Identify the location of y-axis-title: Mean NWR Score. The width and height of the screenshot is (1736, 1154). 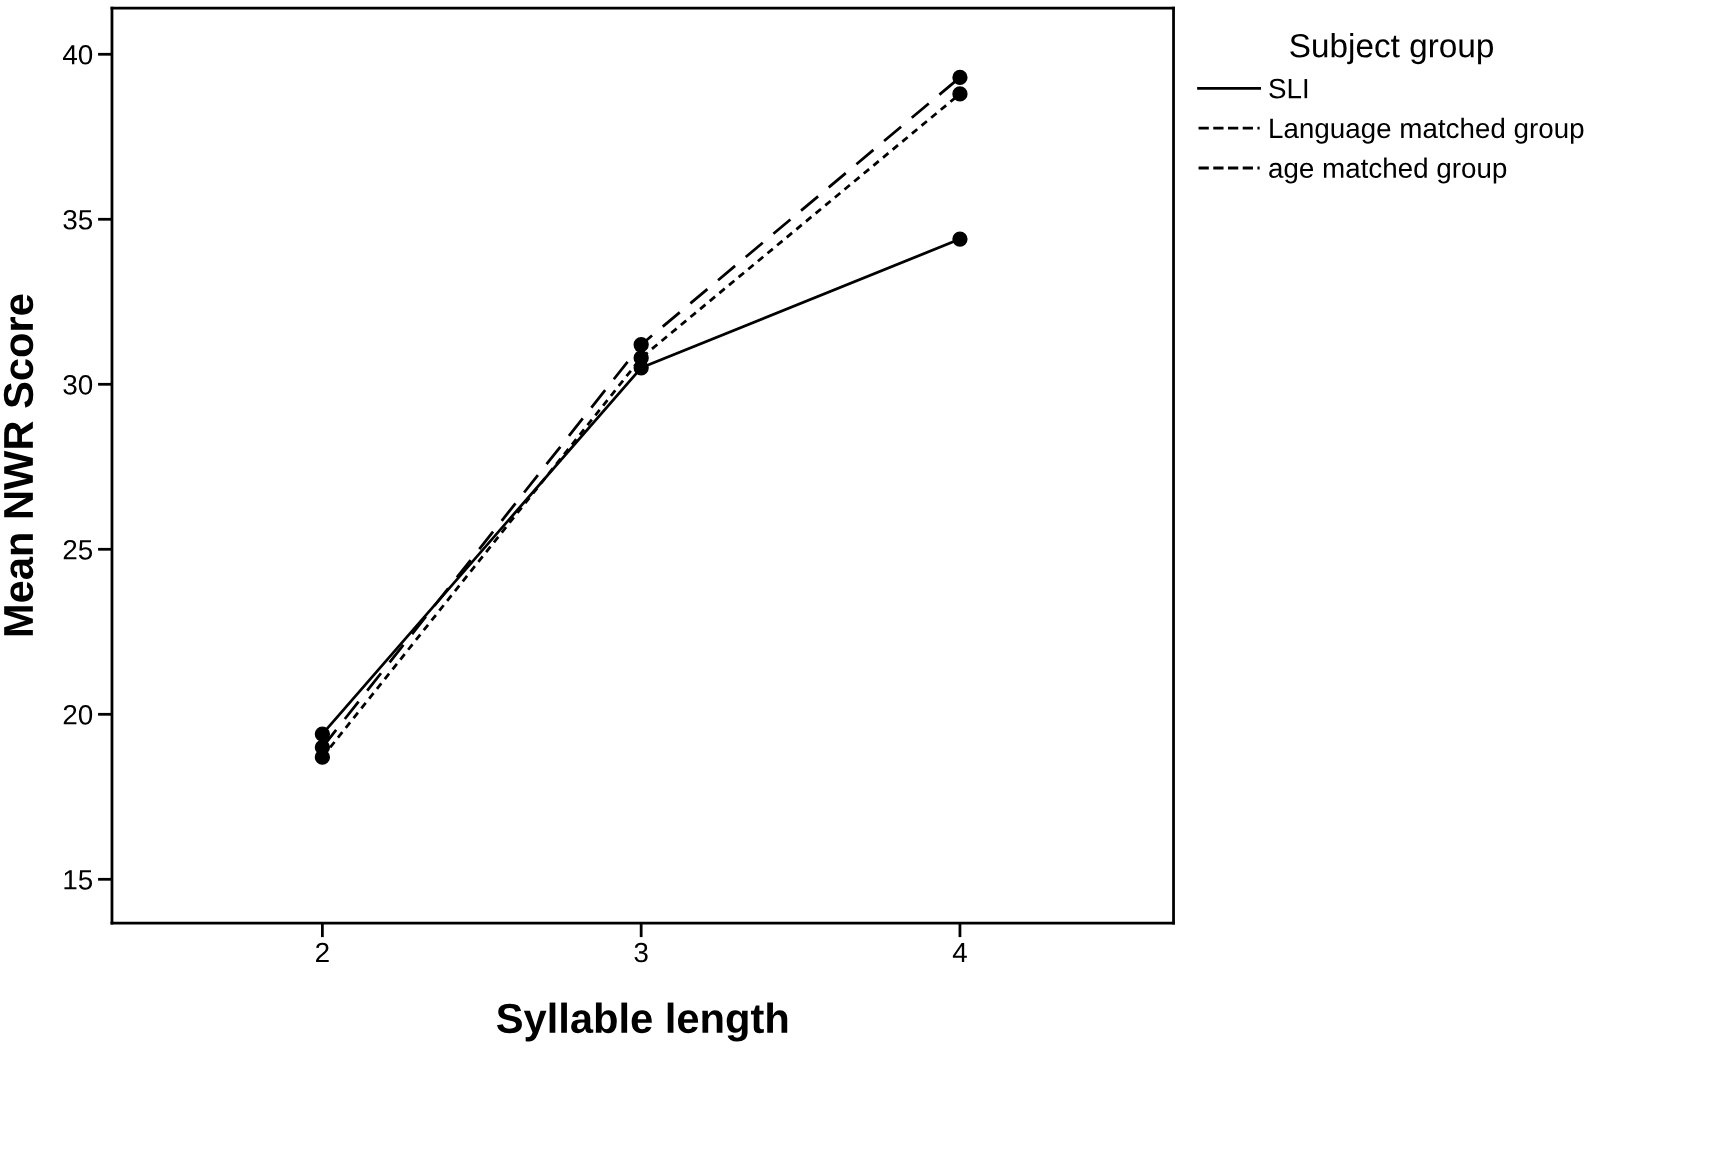
(18, 465).